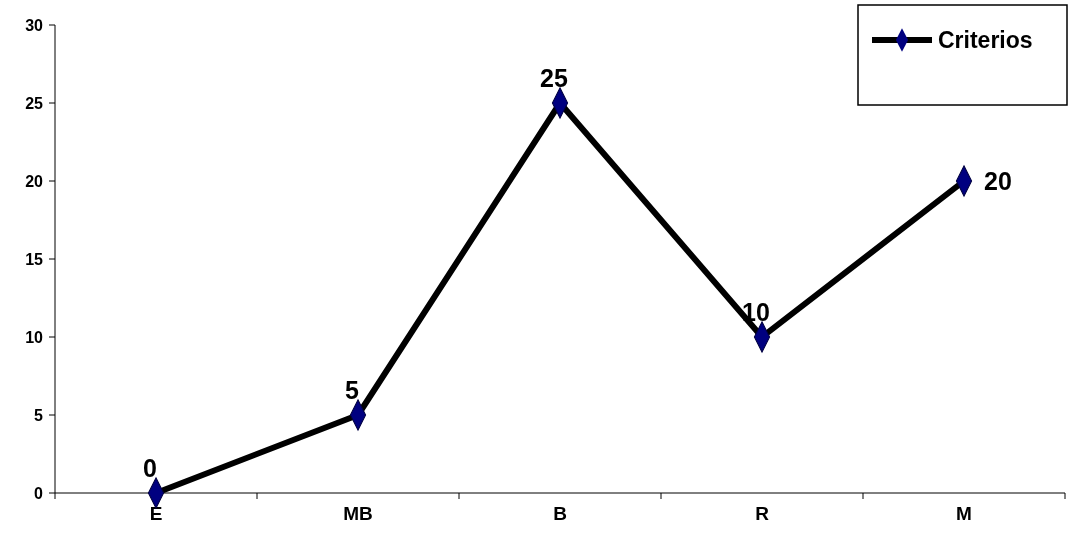 The image size is (1069, 546). What do you see at coordinates (34, 25) in the screenshot?
I see `y-tick-label: 30` at bounding box center [34, 25].